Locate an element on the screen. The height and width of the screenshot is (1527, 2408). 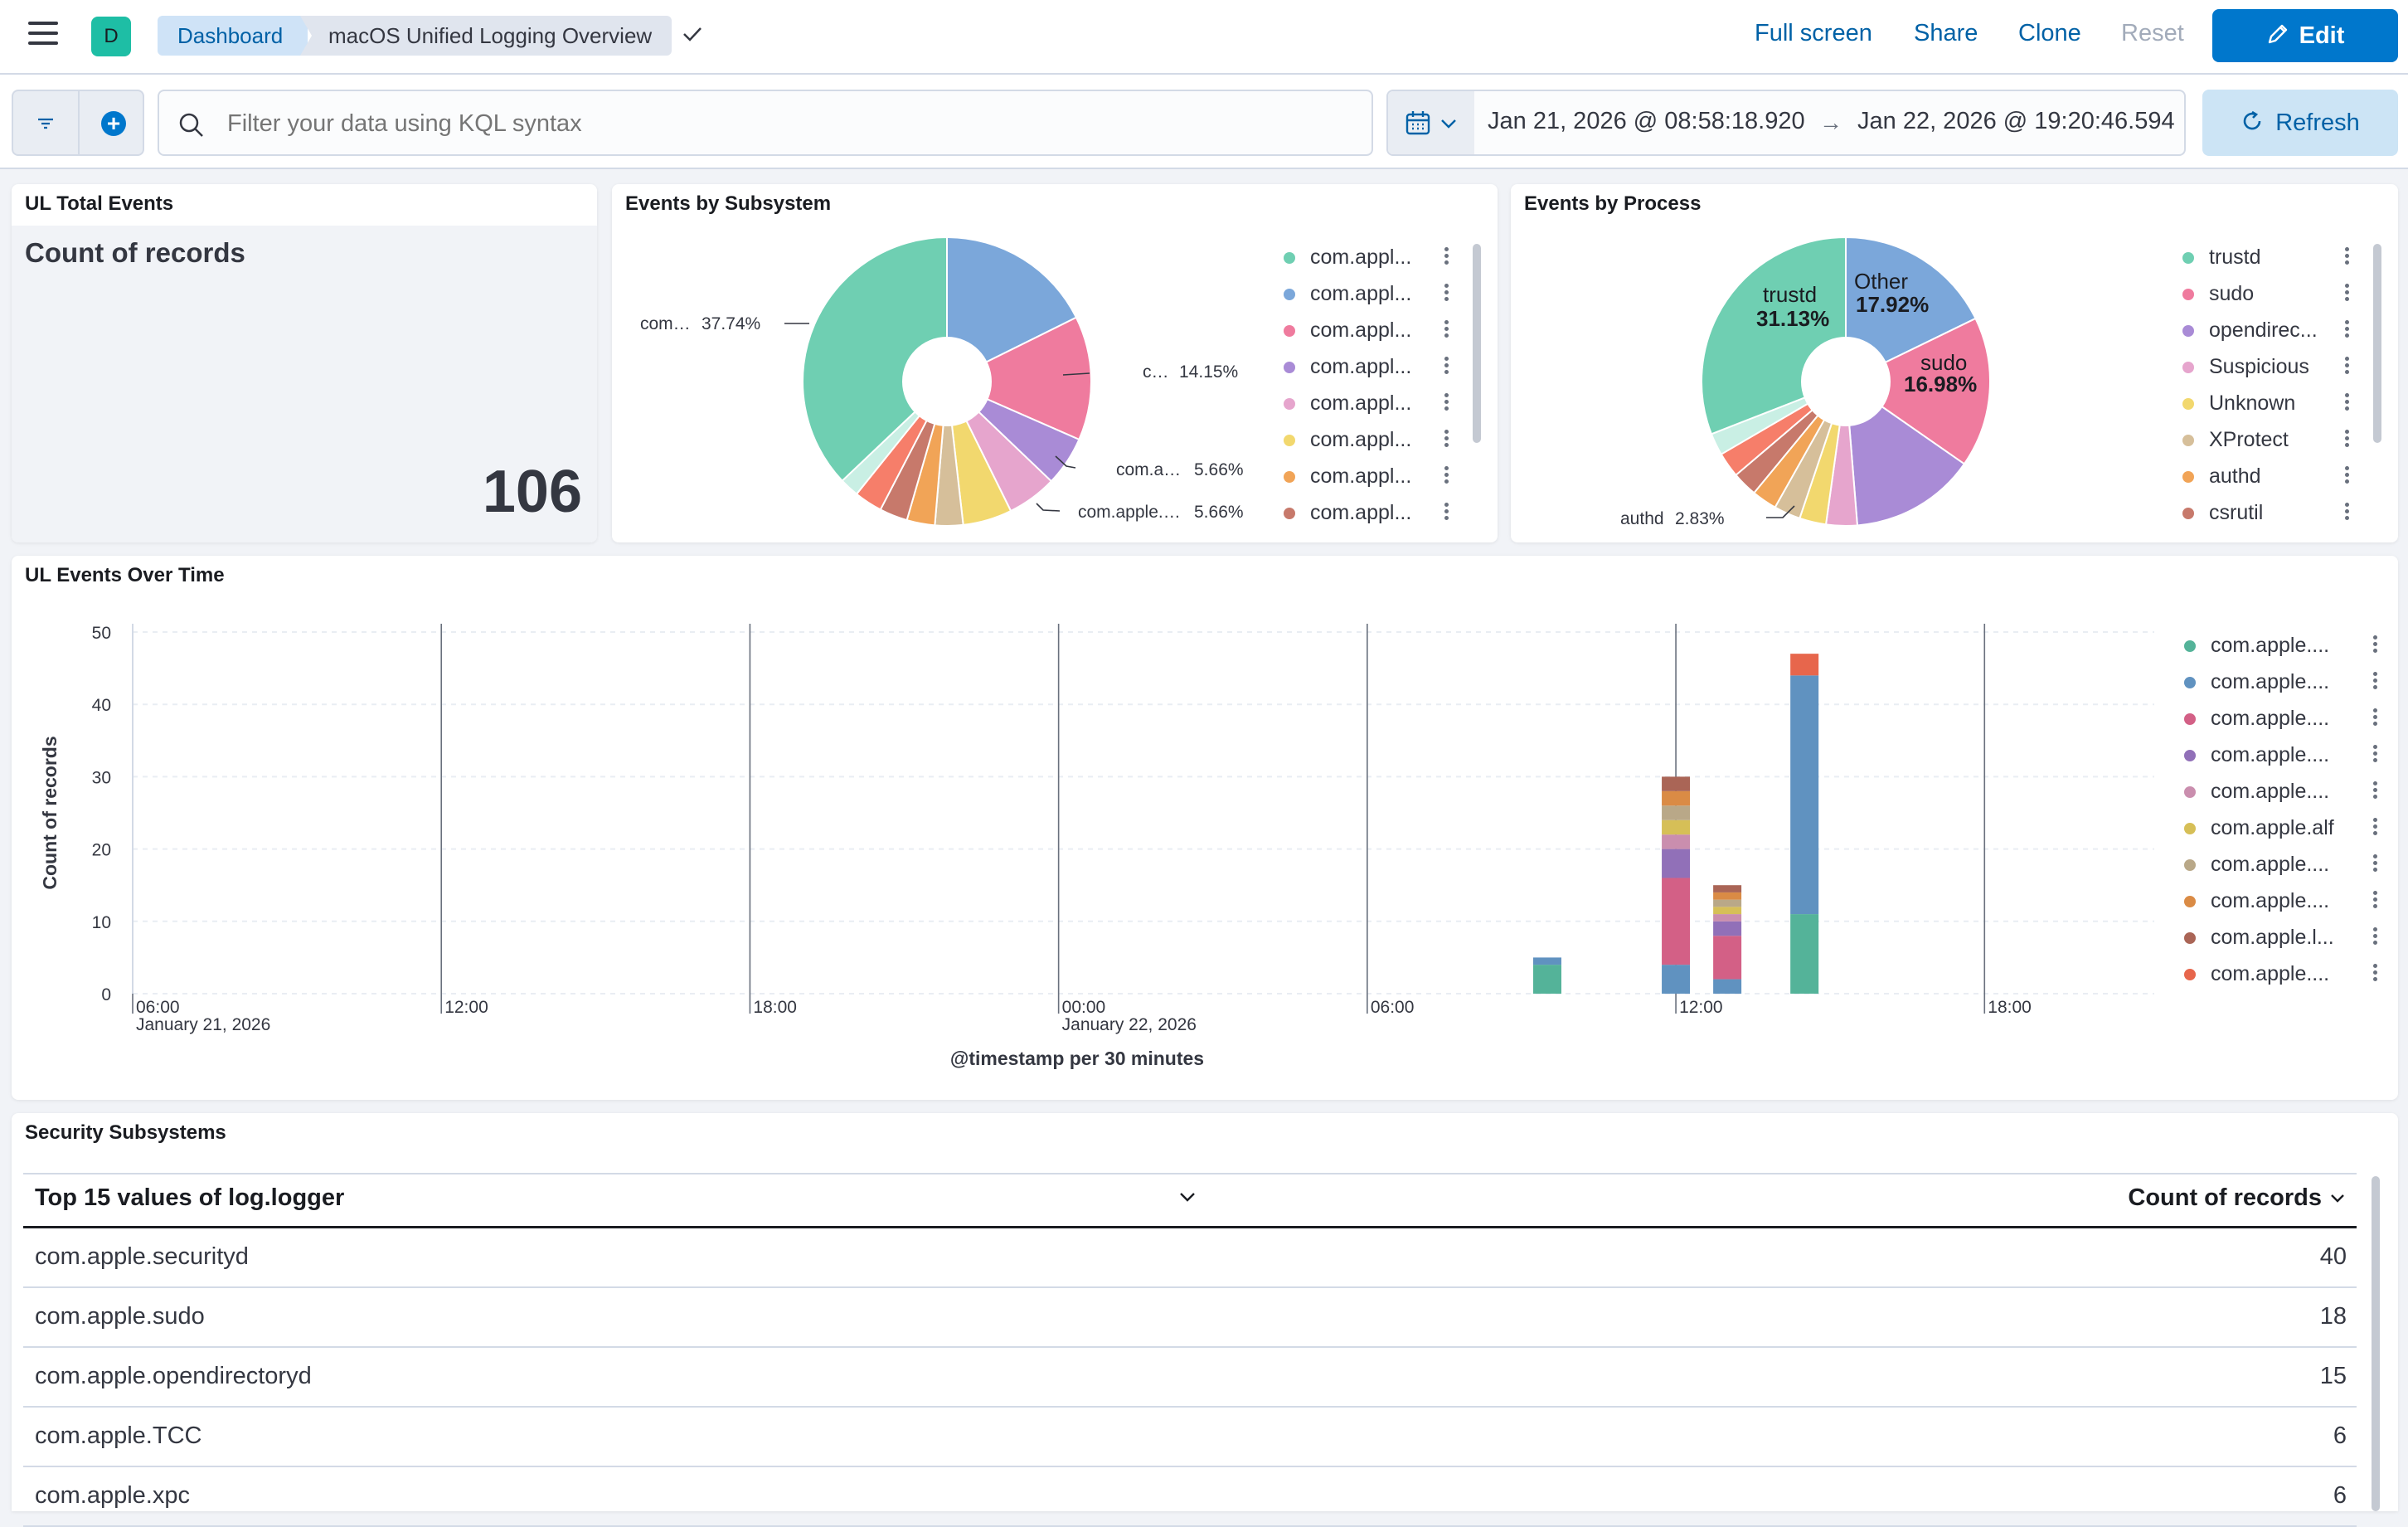
table-scrollbar is located at coordinates (2376, 1343).